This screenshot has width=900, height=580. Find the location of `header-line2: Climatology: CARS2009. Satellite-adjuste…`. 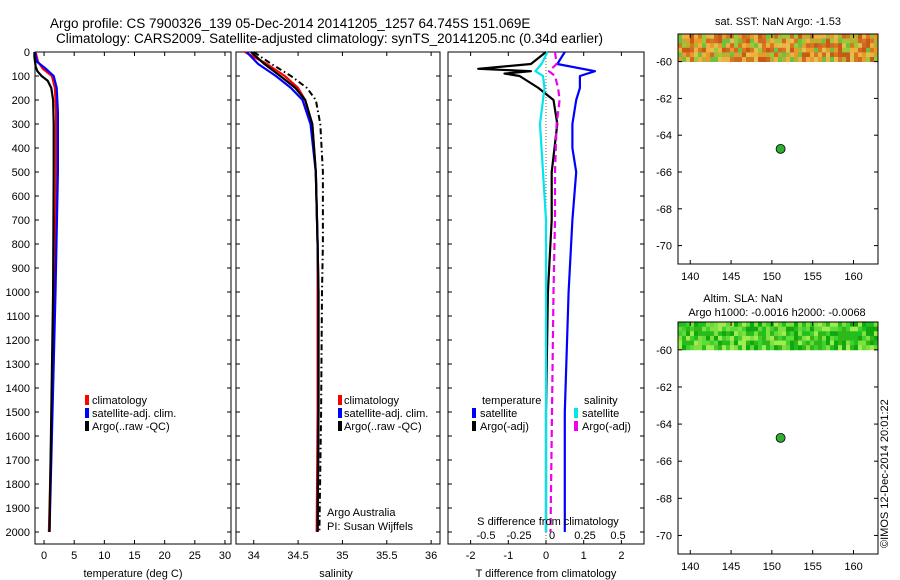

header-line2: Climatology: CARS2009. Satellite-adjuste… is located at coordinates (329, 38).